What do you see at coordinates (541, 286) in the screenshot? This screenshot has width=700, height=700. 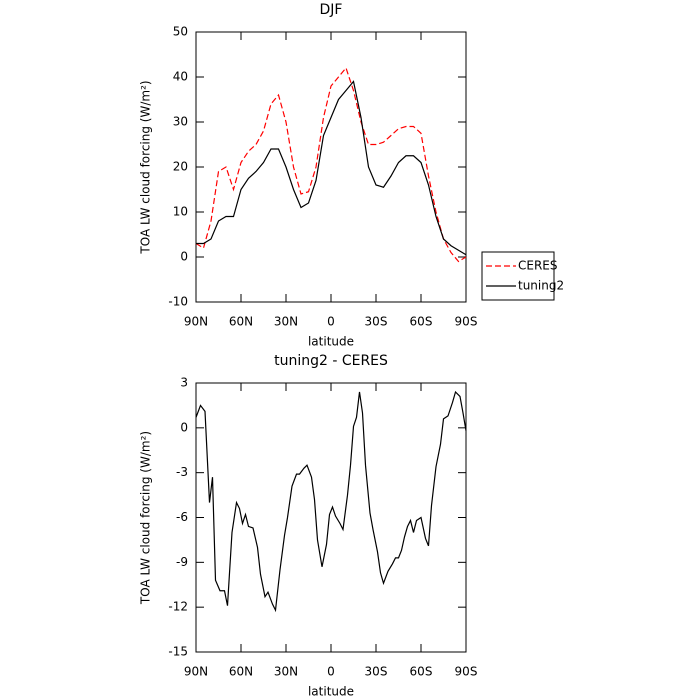 I see `legend-label: tuning2` at bounding box center [541, 286].